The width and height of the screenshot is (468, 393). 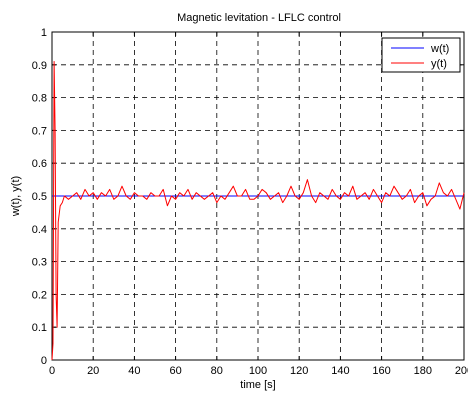 I want to click on x-tick-label: 160, so click(x=381, y=371).